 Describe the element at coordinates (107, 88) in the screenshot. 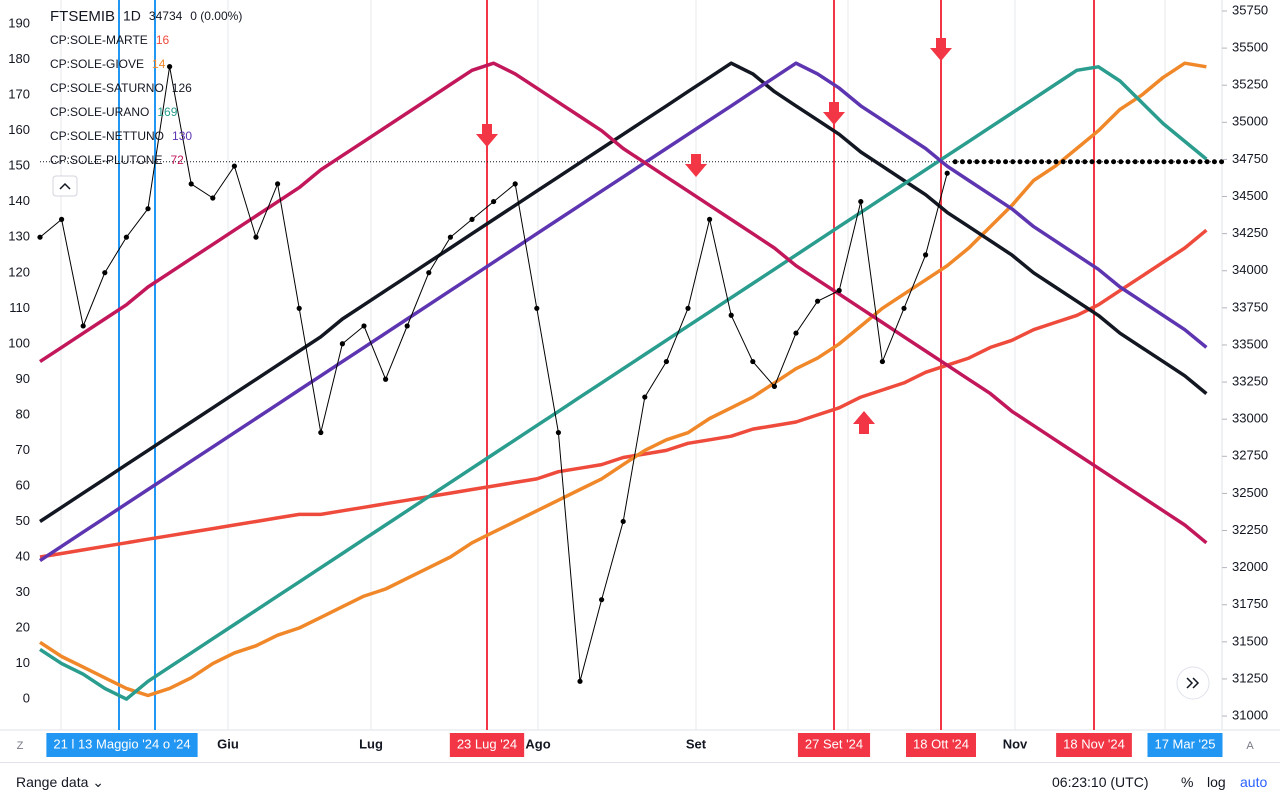

I see `legend-text: CP:SOLE-SATURNO` at that location.